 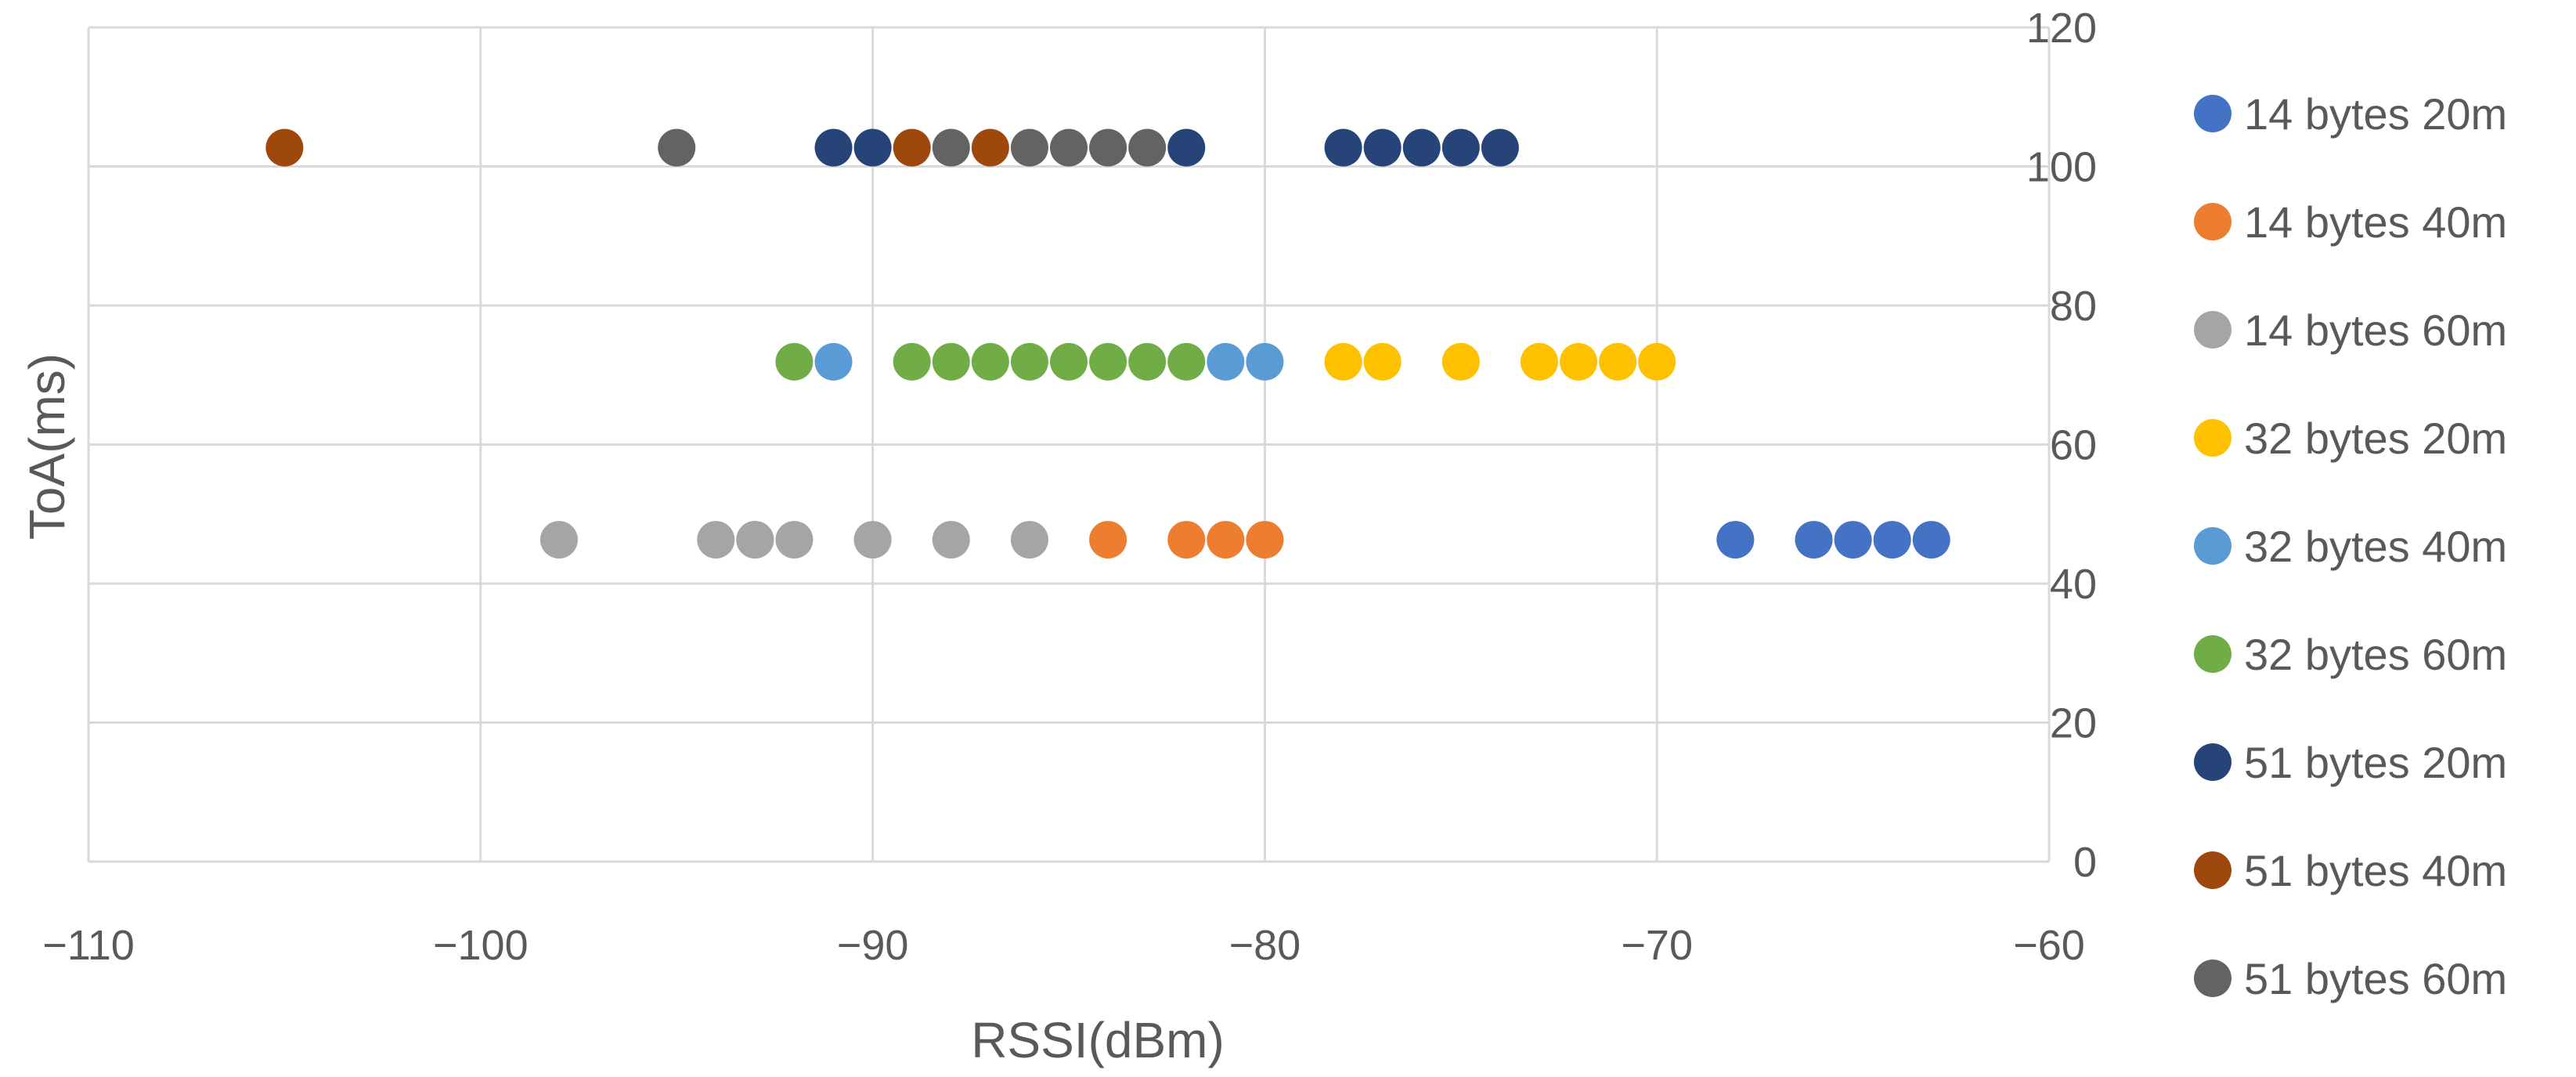 I want to click on legend-label: 14 bytes 40m, so click(x=2375, y=222).